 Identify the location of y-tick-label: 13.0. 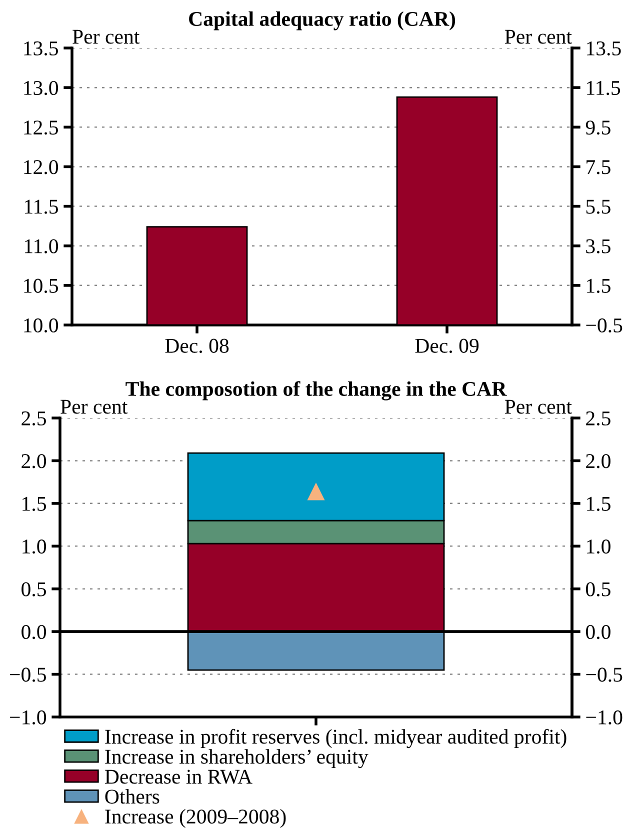
(41, 88).